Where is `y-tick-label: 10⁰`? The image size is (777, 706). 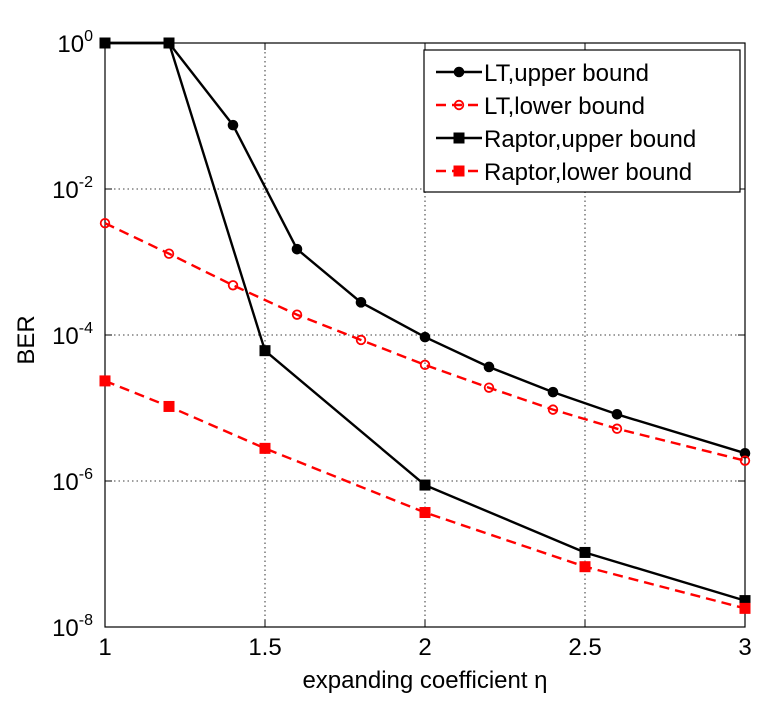
y-tick-label: 10⁰ is located at coordinates (75, 43).